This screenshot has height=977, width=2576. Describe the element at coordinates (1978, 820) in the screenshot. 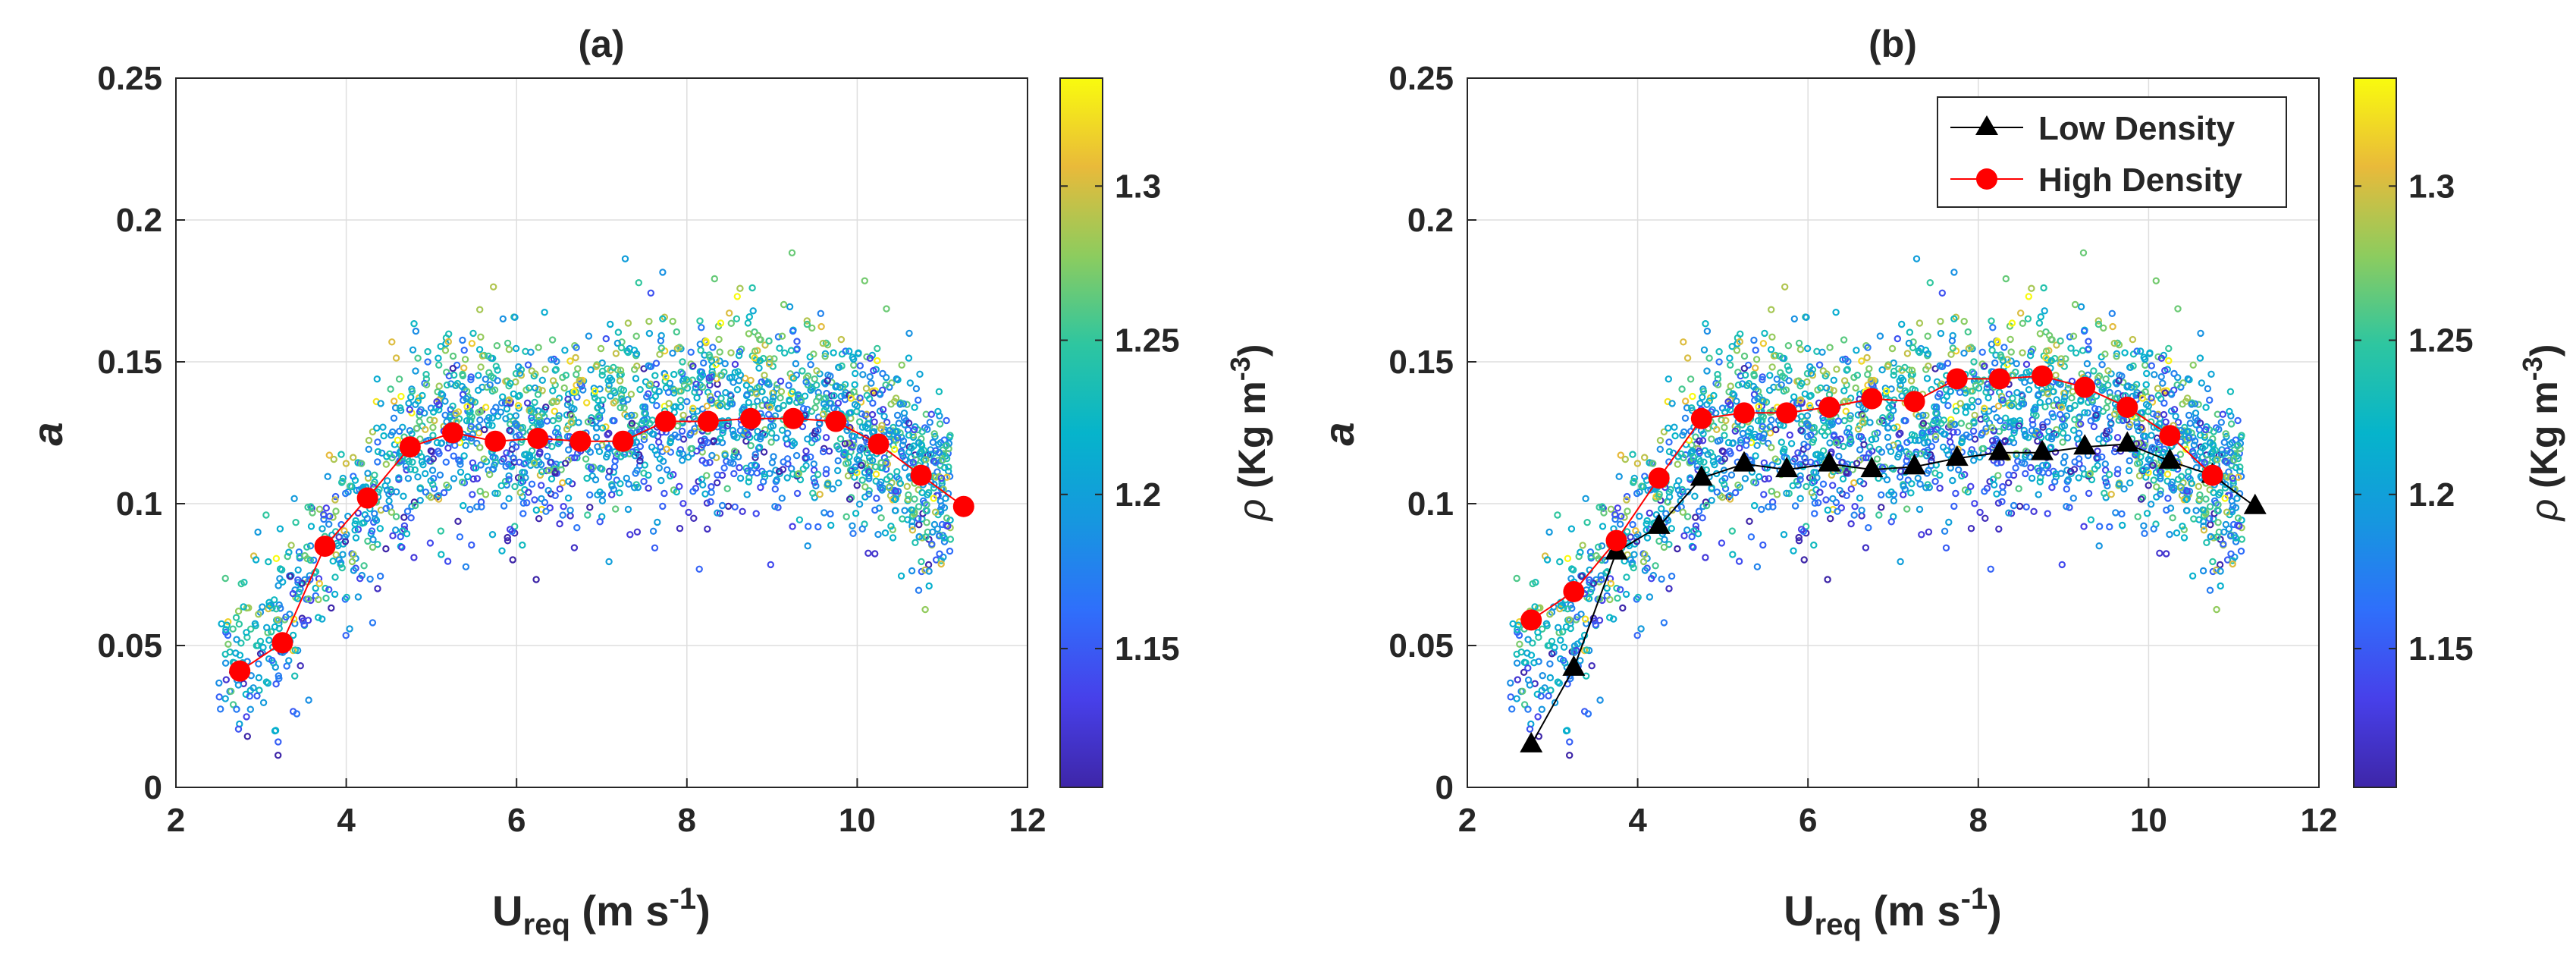

I see `x-tick-label: 8` at that location.